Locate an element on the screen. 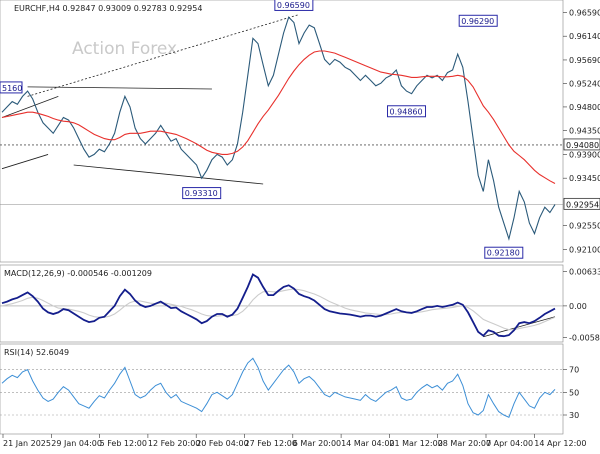 The image size is (600, 454). price-tick-label: 0.92100 is located at coordinates (584, 249).